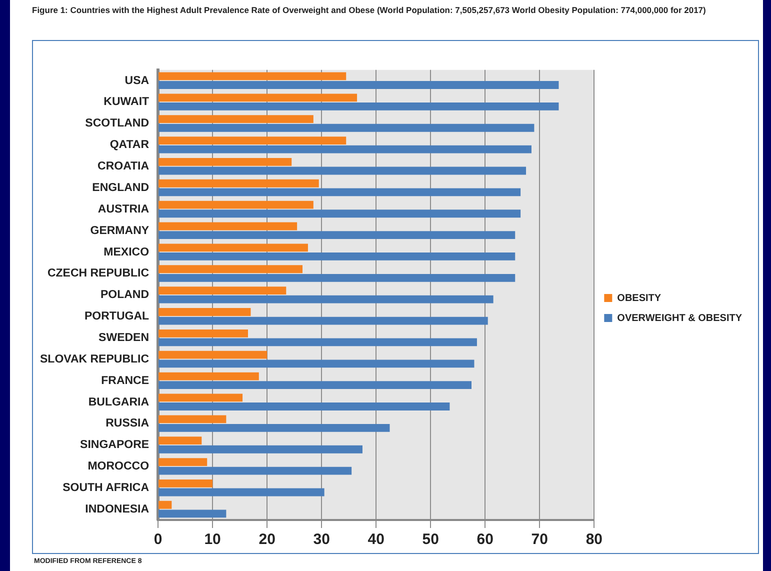 The width and height of the screenshot is (771, 571). I want to click on legend-label: OVERWEIGHT & OBESITY, so click(679, 318).